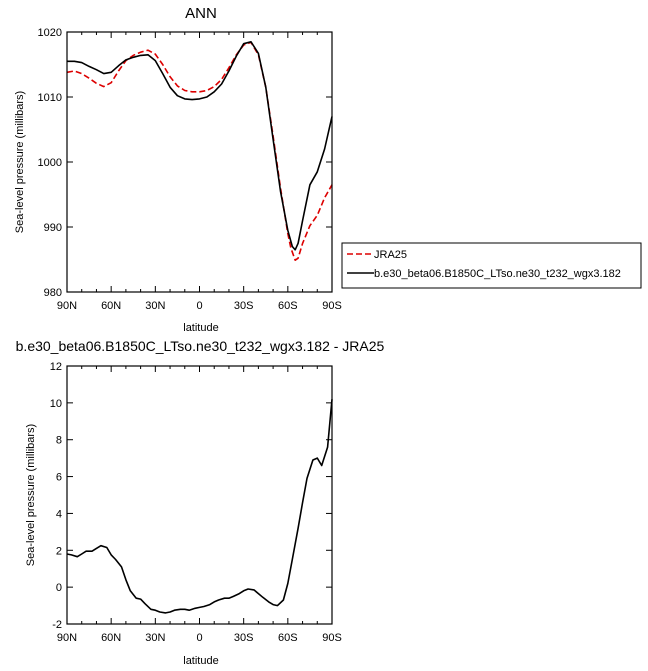  Describe the element at coordinates (111, 306) in the screenshot. I see `top-x-tick-label: 60N` at that location.